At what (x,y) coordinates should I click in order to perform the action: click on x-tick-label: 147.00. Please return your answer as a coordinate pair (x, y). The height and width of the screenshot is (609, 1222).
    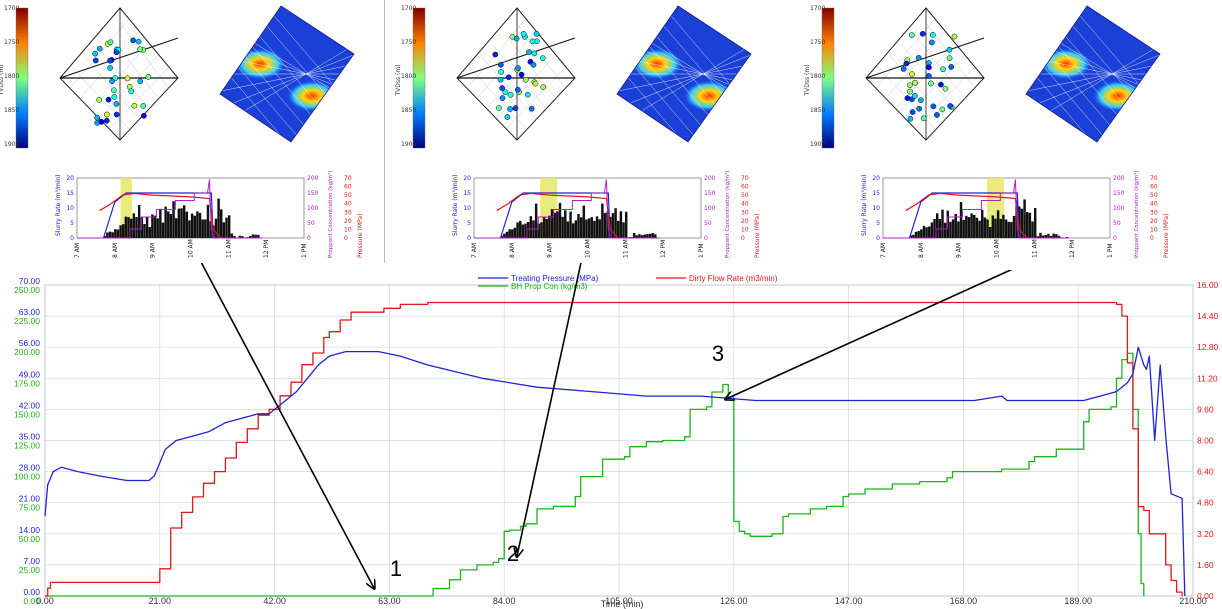
    Looking at the image, I should click on (849, 601).